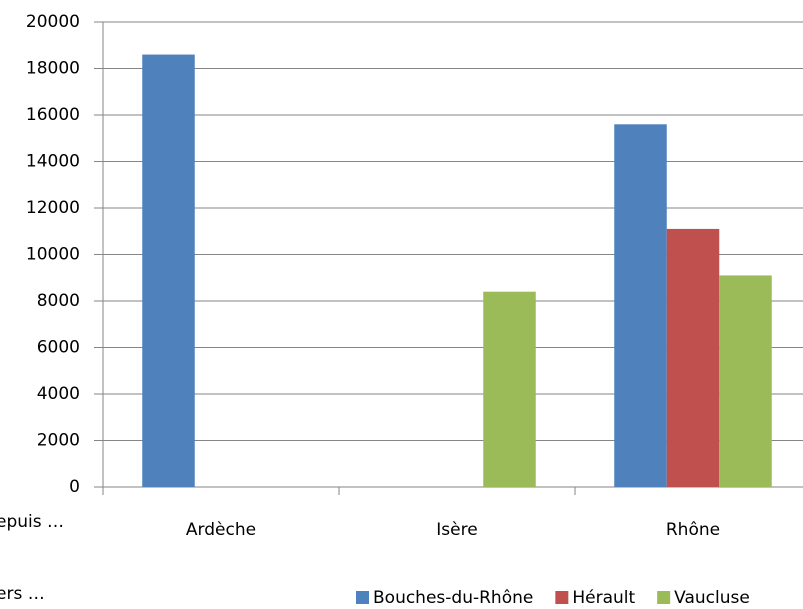  I want to click on x-tick-label: Isère, so click(456, 530).